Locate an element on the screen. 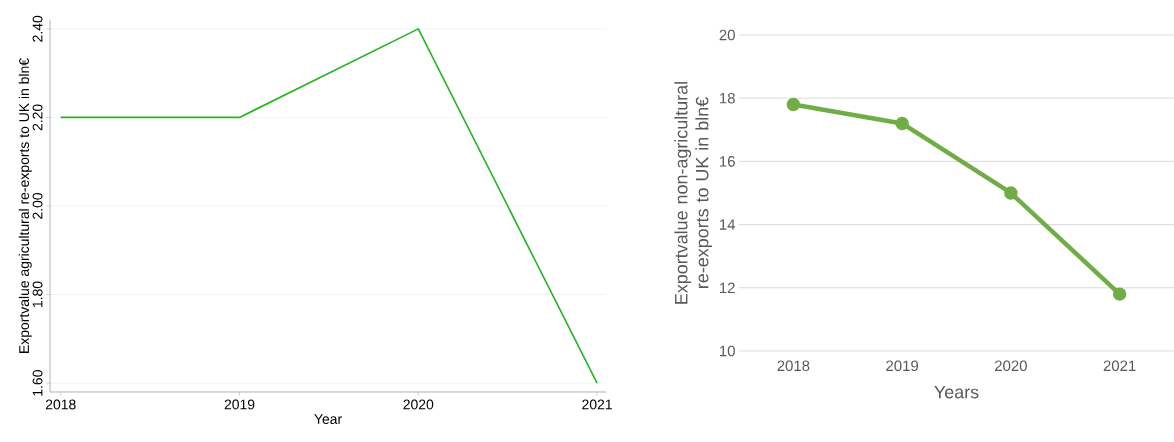 Image resolution: width=1174 pixels, height=442 pixels. y-axis-title: Exportvalue agricultural re-exports to UK in bln€ is located at coordinates (25, 205).